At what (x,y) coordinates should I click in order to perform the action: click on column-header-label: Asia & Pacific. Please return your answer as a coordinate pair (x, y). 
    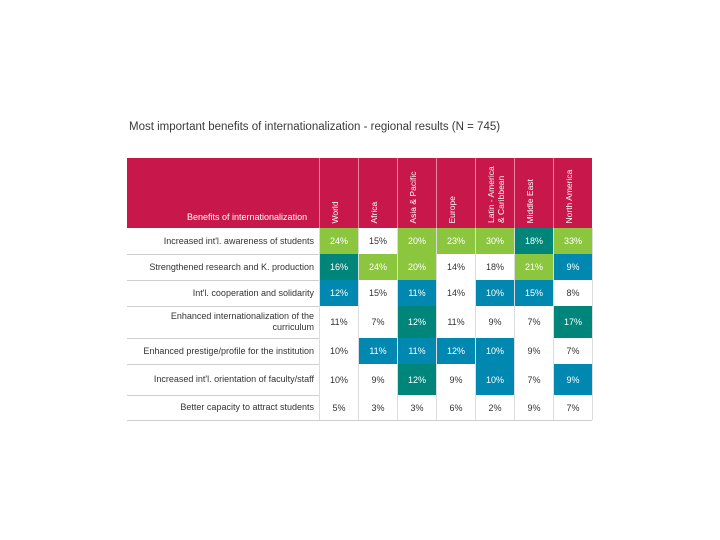
    Looking at the image, I should click on (413, 197).